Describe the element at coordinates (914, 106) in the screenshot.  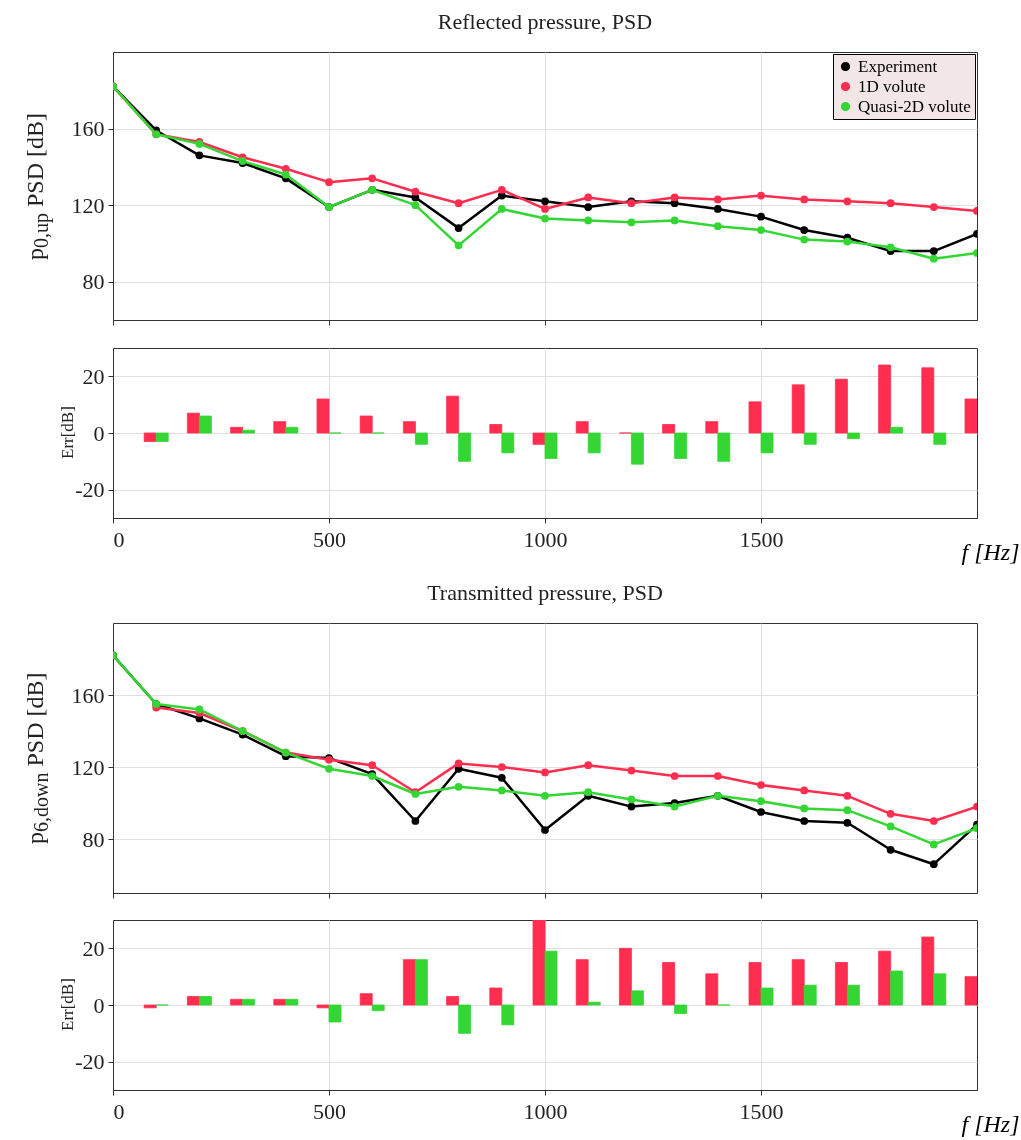
I see `legend-label: Quasi-2D volute` at that location.